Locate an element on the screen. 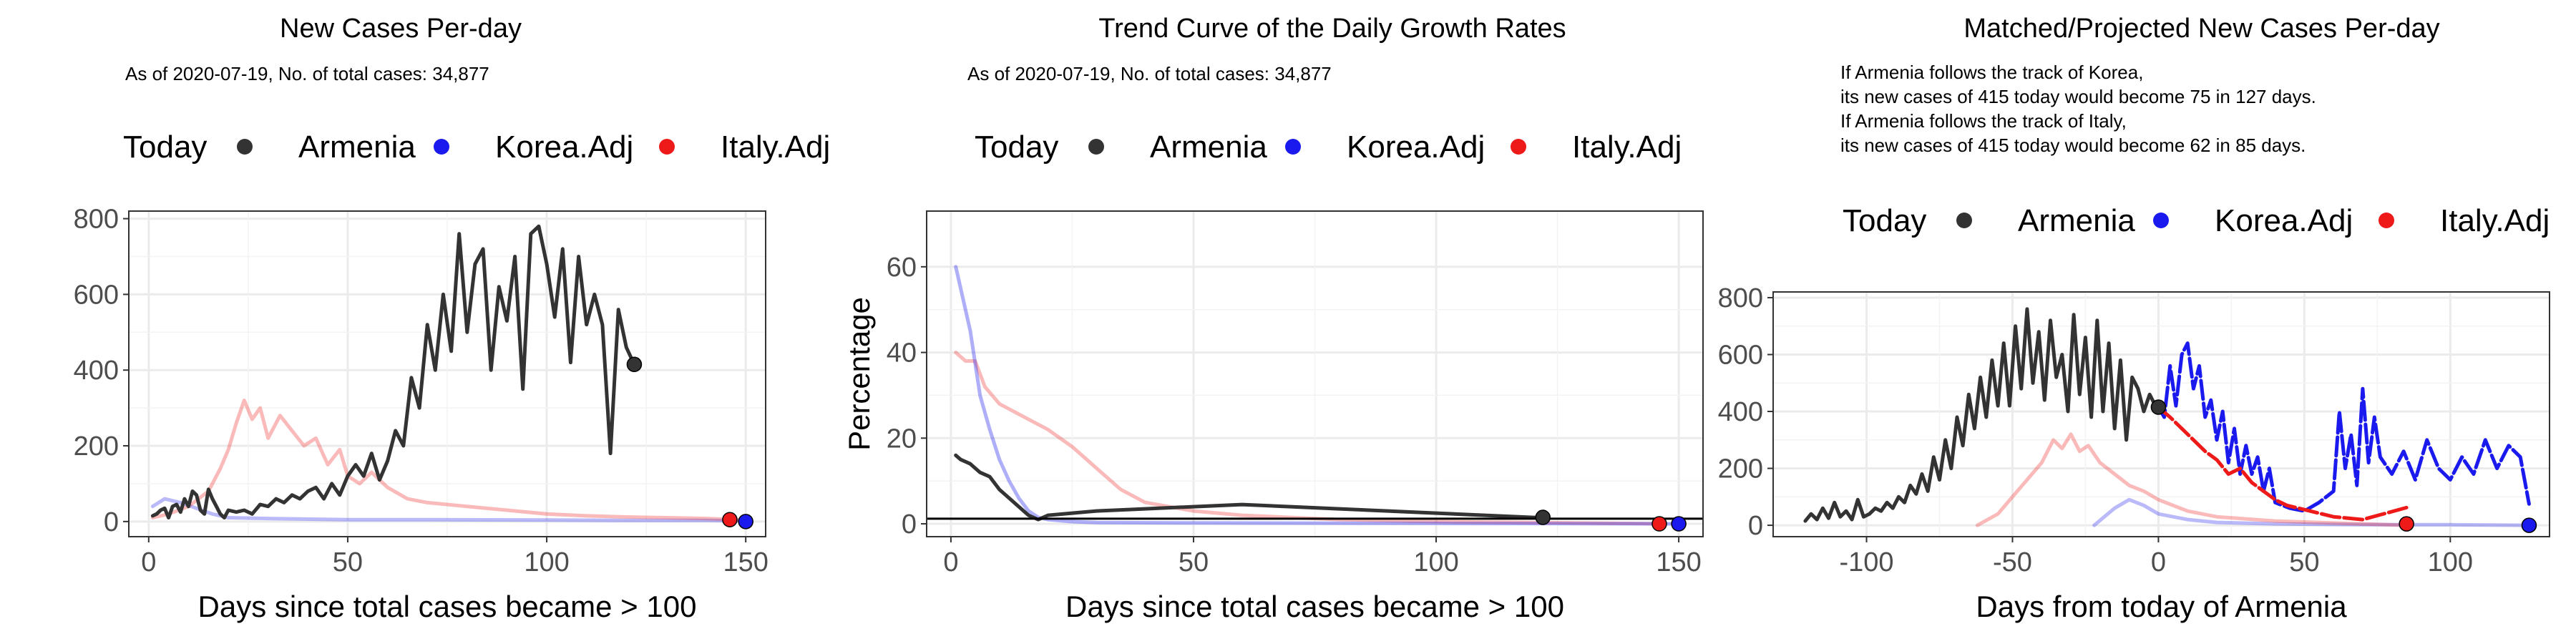  chart-note: If Armenia follows the track of Korea, is located at coordinates (1991, 72).